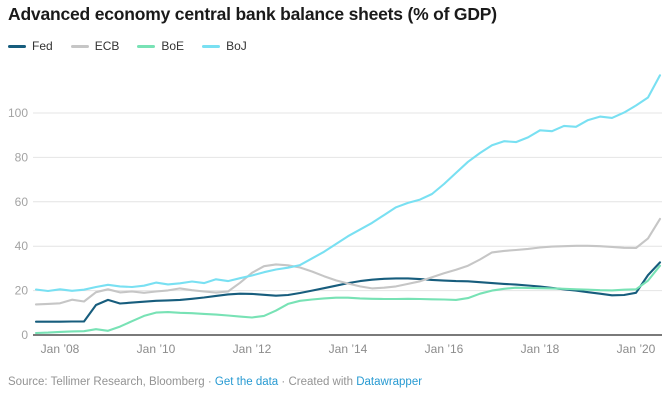 This screenshot has height=407, width=668. Describe the element at coordinates (236, 46) in the screenshot. I see `legend-label-boj: BoJ` at that location.